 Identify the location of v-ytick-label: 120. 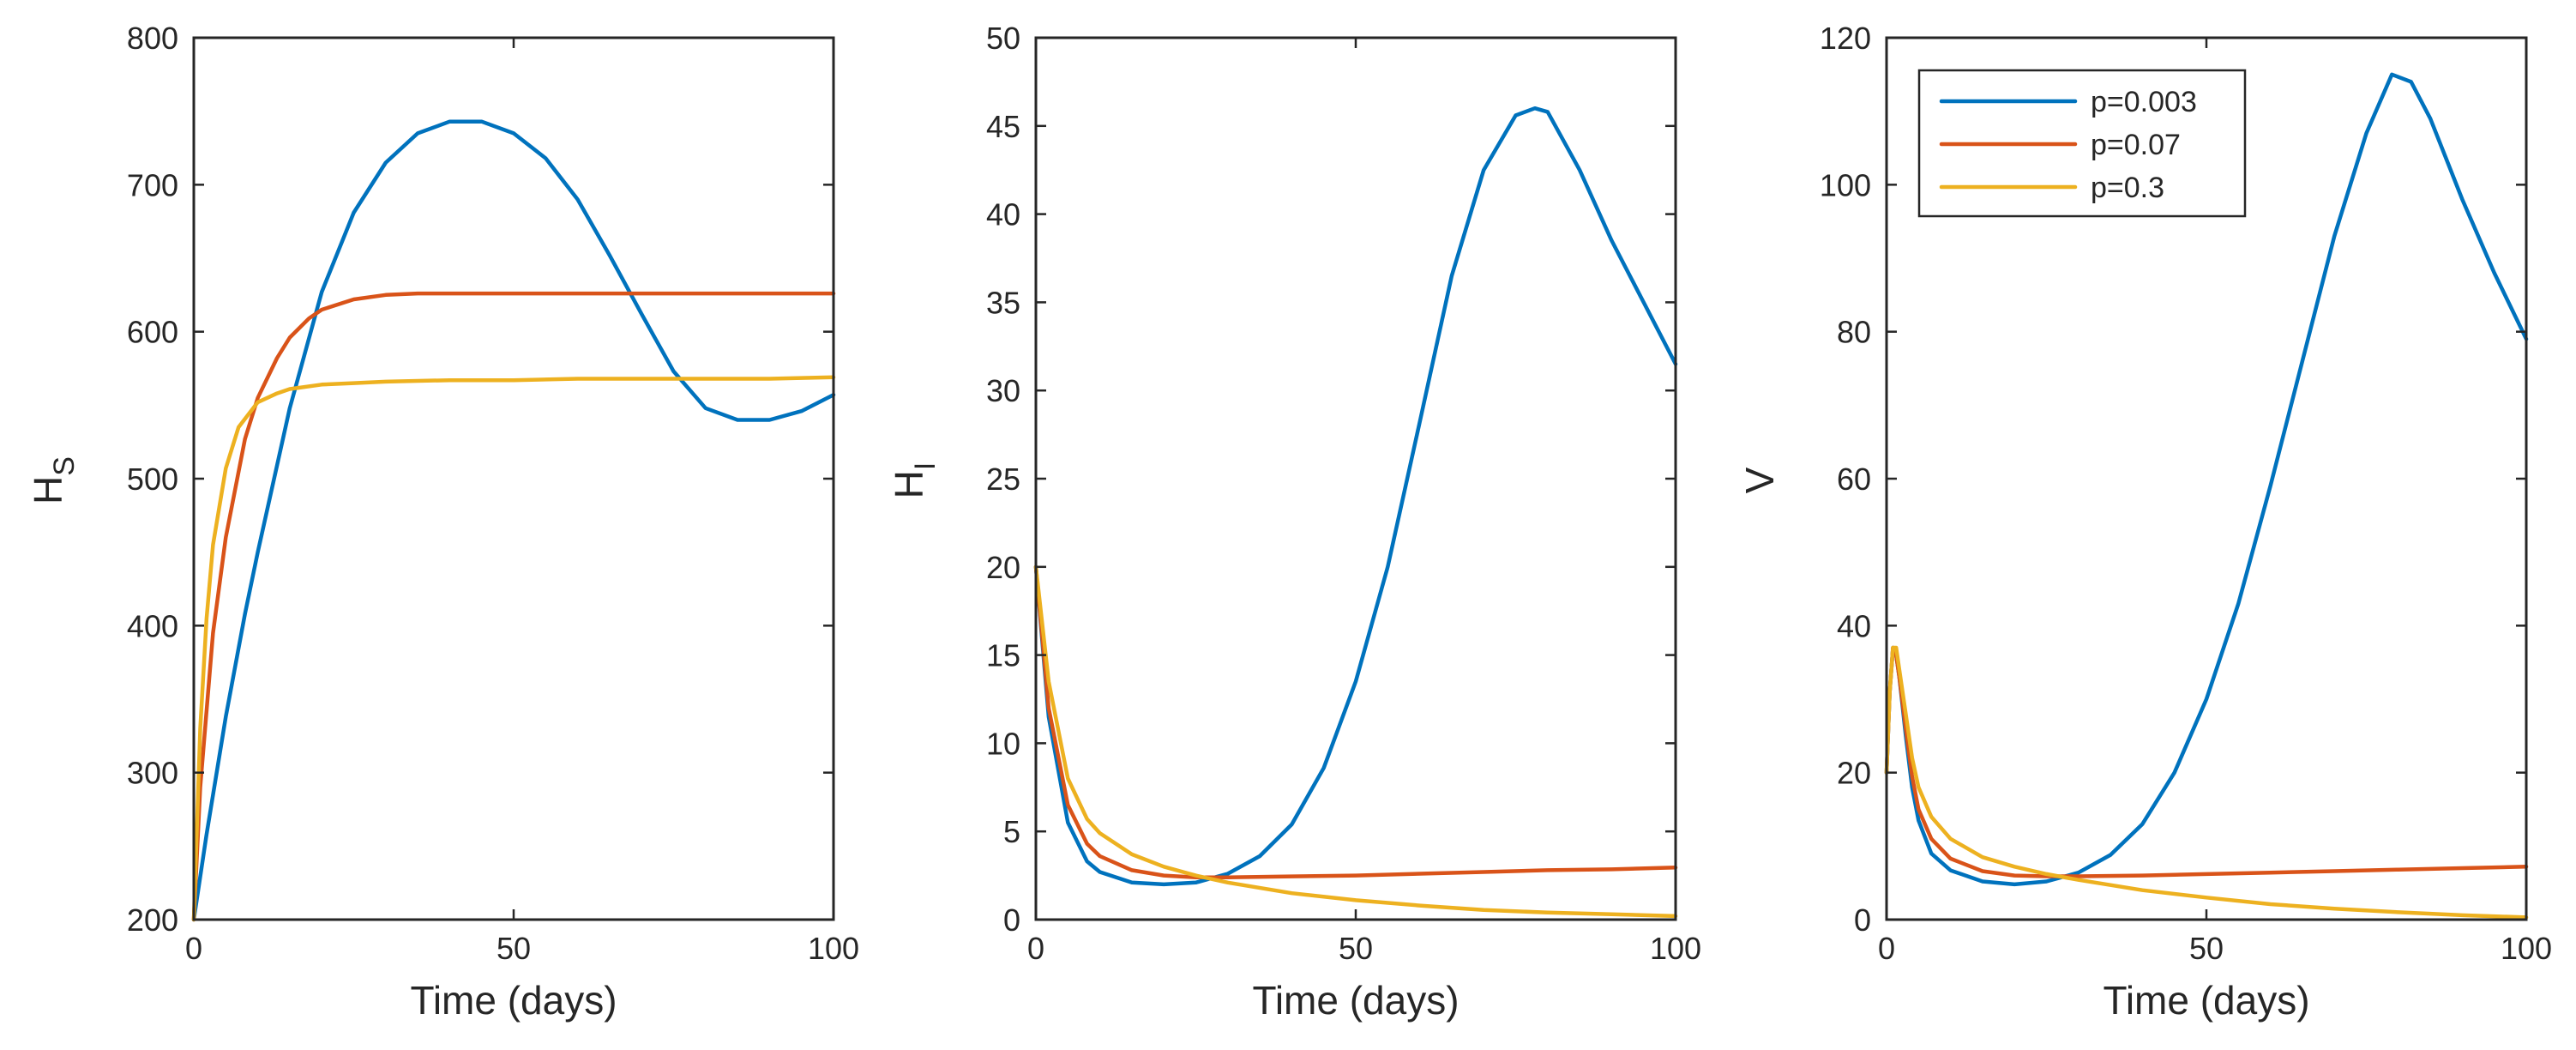
(1845, 38).